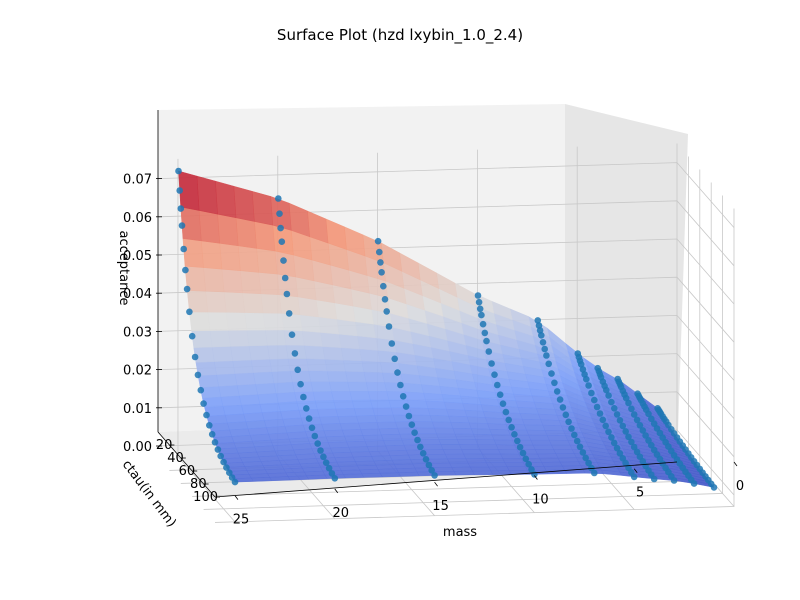  What do you see at coordinates (340, 513) in the screenshot?
I see `x-tick-label: 20` at bounding box center [340, 513].